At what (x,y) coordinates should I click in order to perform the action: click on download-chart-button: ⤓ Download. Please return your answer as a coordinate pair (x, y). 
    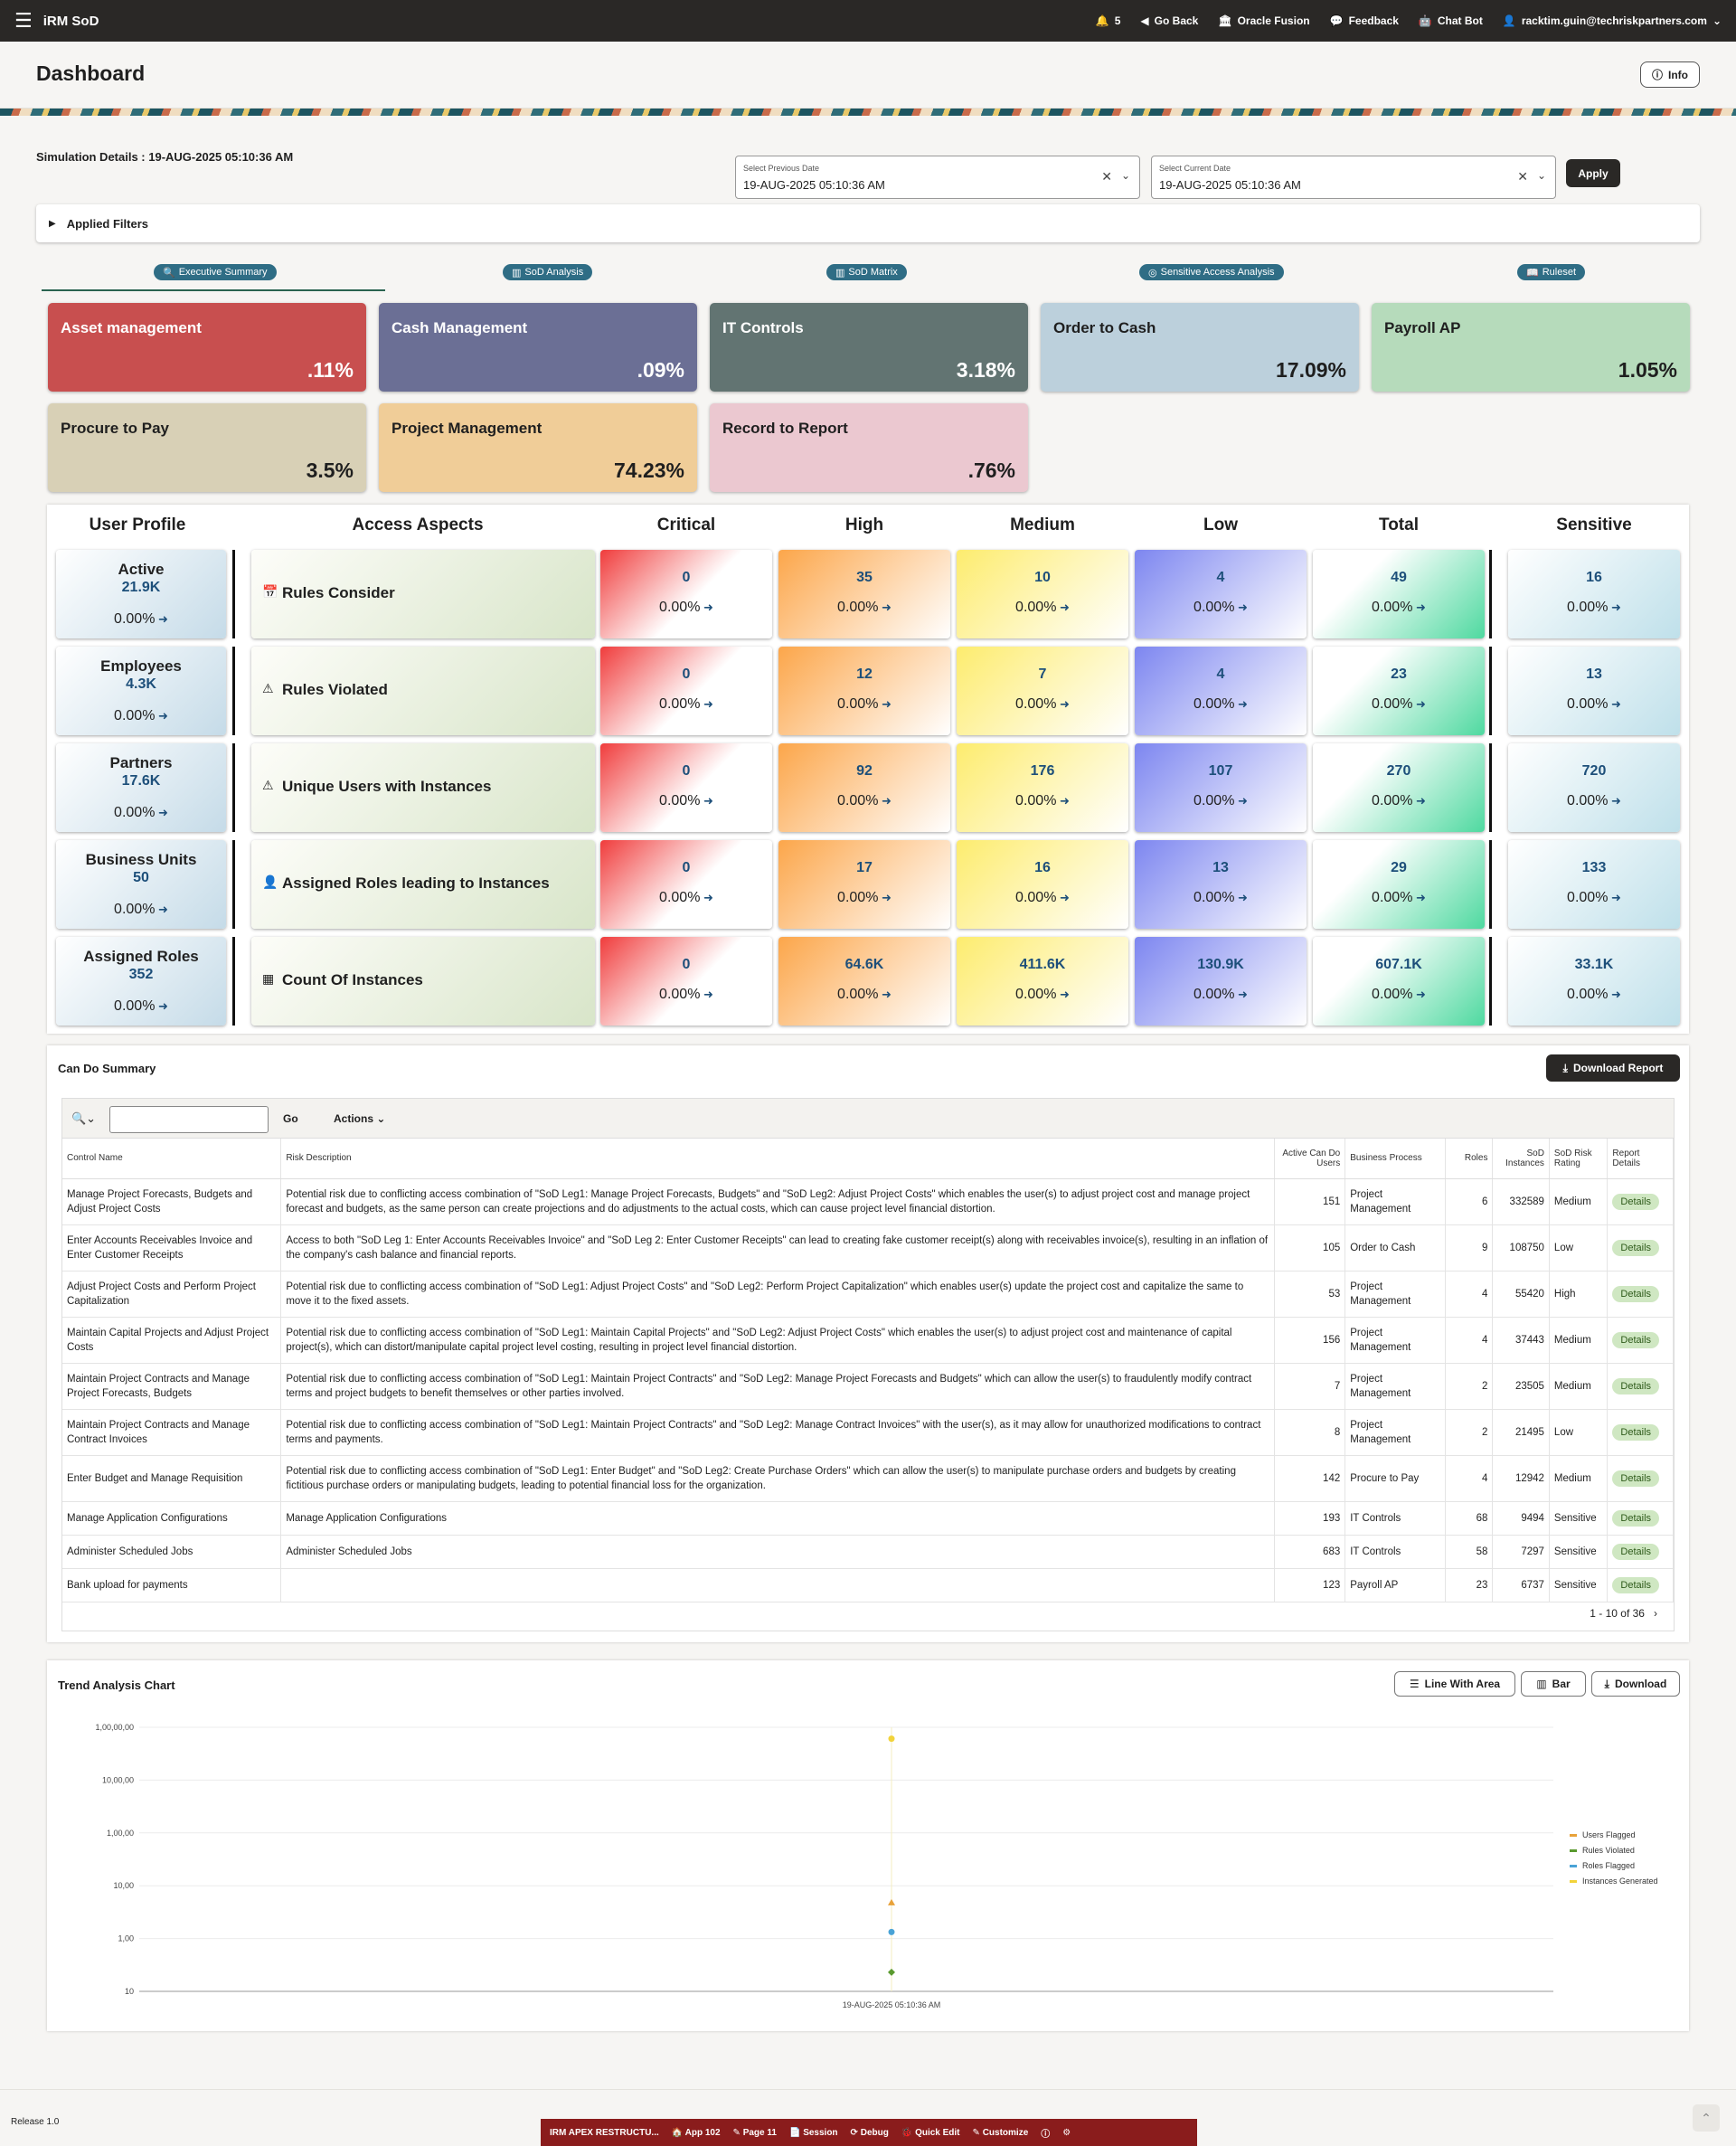
    Looking at the image, I should click on (1636, 1684).